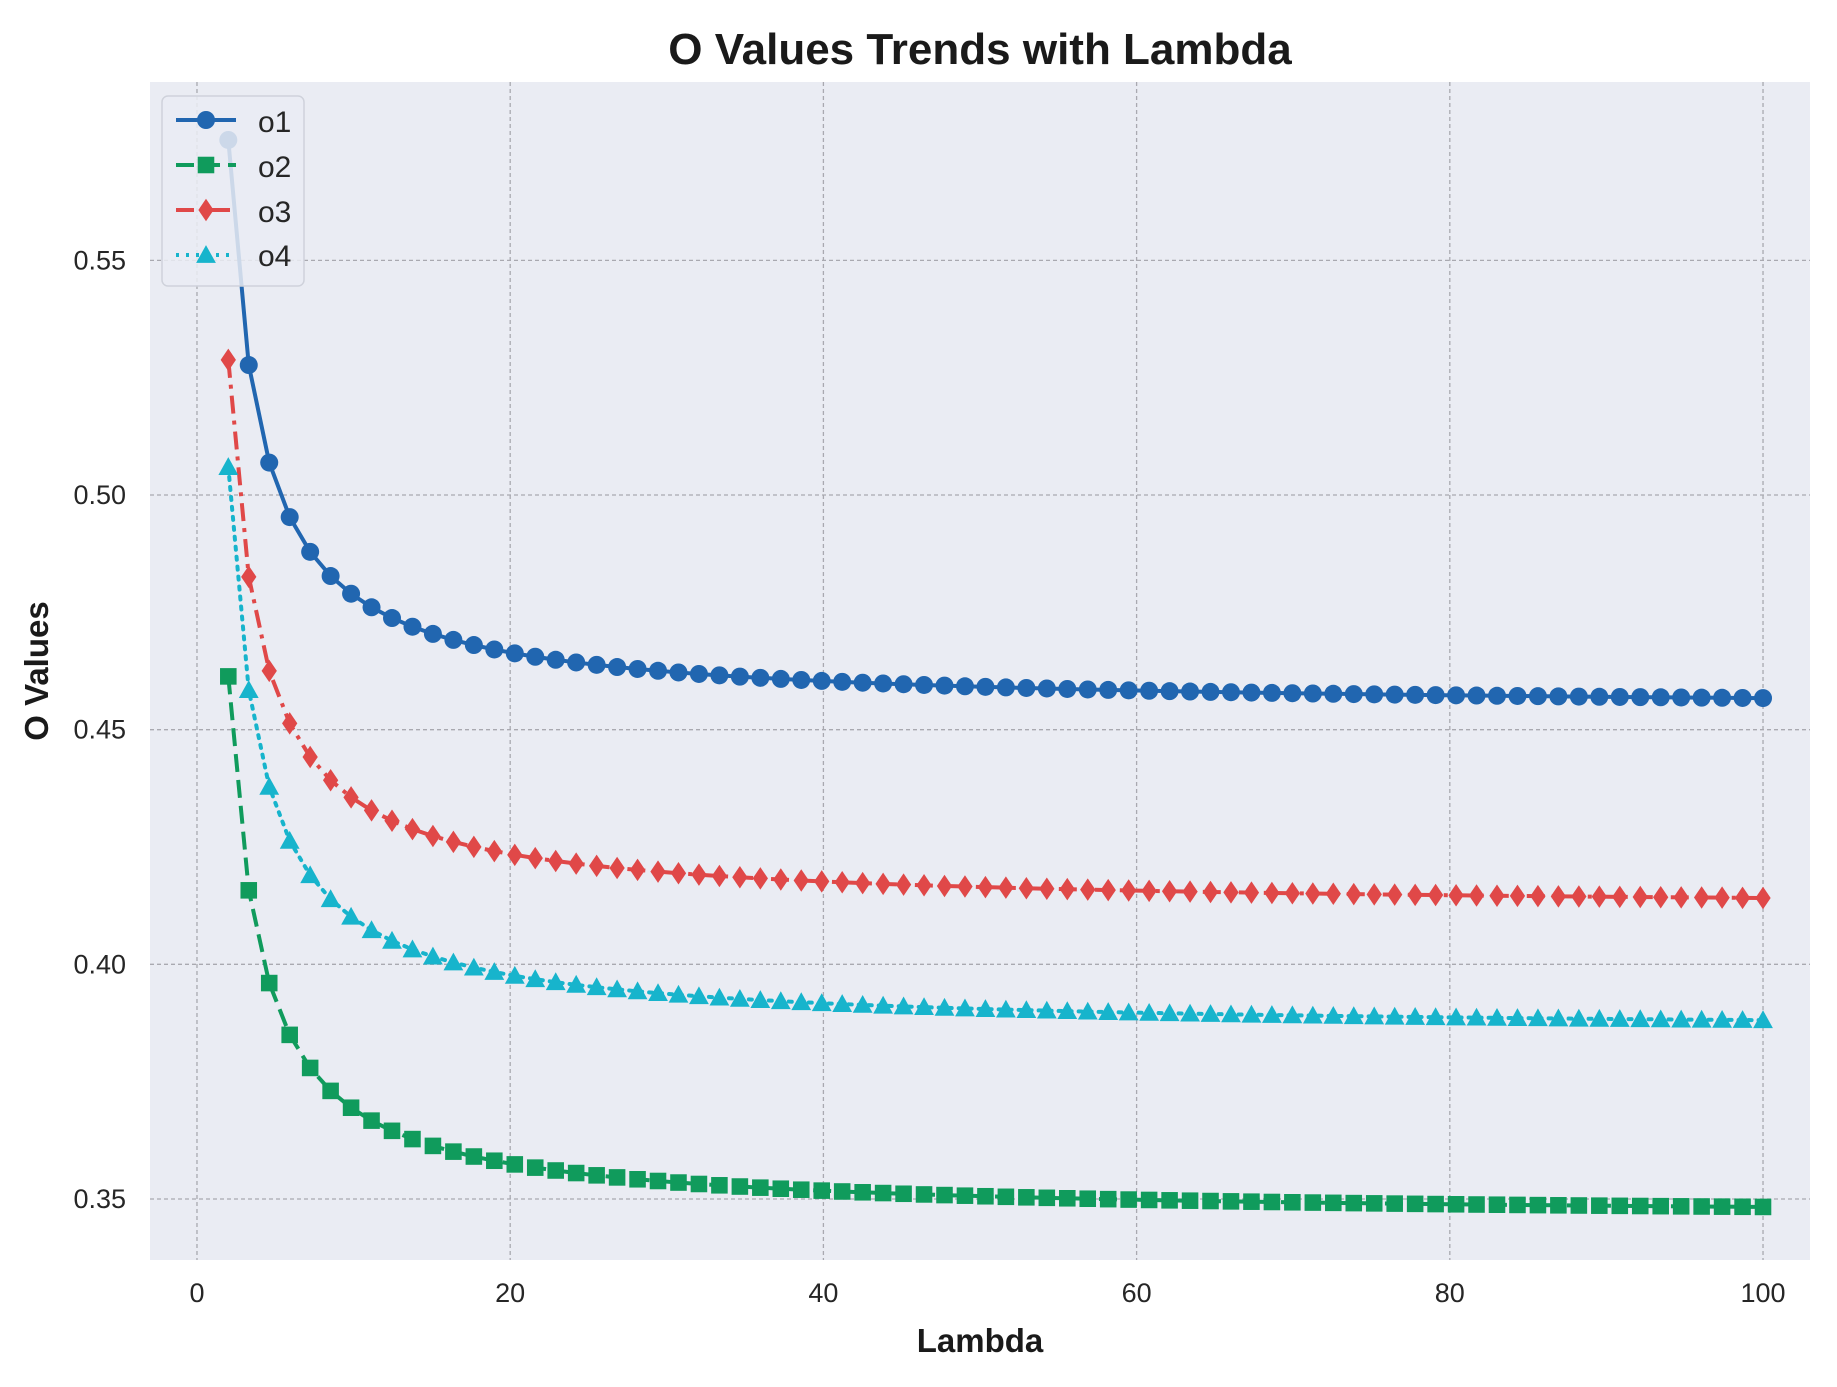 The width and height of the screenshot is (1837, 1387). I want to click on x-tick-label: 60, so click(1137, 1293).